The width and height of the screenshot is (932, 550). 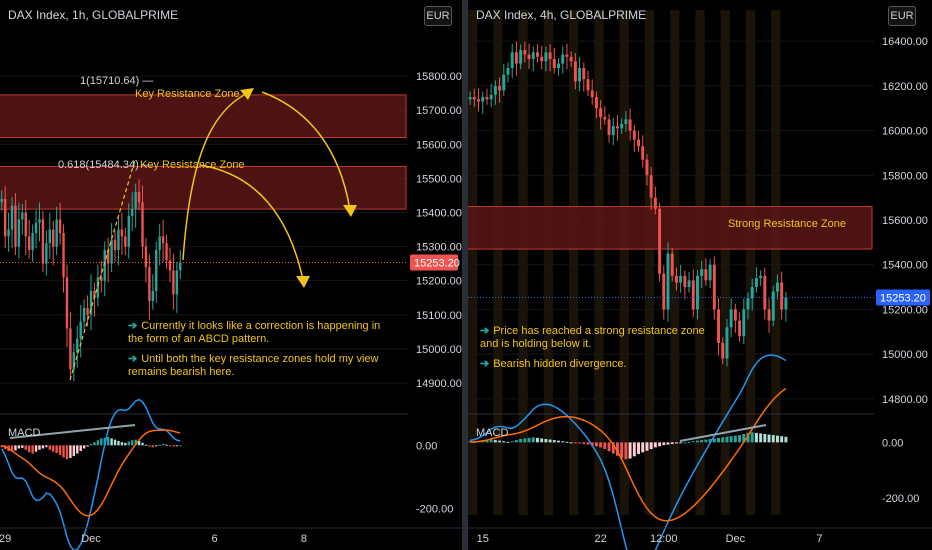 What do you see at coordinates (133, 326) in the screenshot?
I see `arrow-right-icon: ➔` at bounding box center [133, 326].